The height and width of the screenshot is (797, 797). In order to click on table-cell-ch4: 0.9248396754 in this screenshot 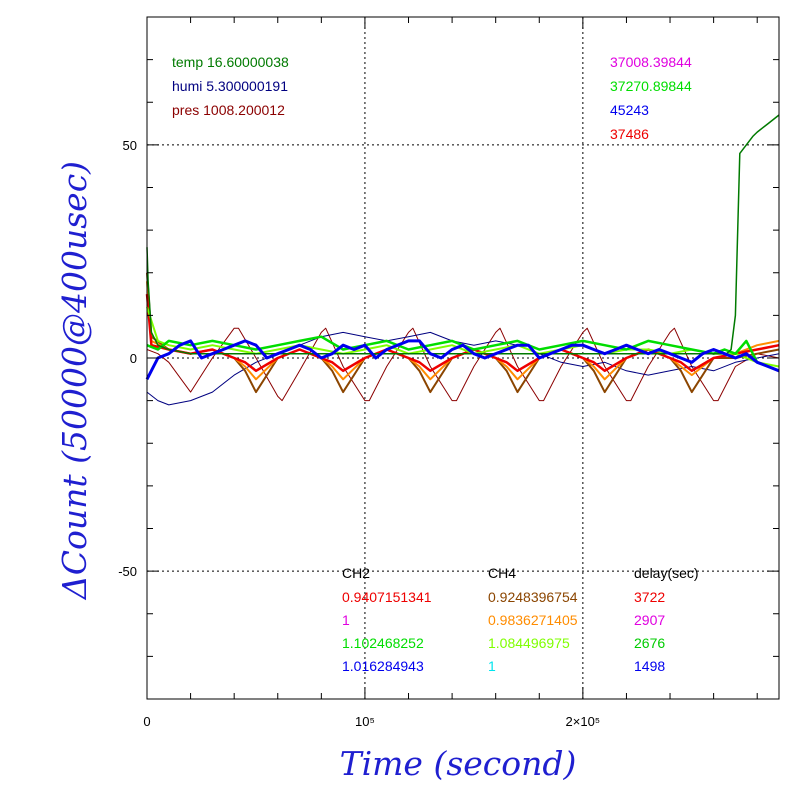, I will do `click(533, 597)`.